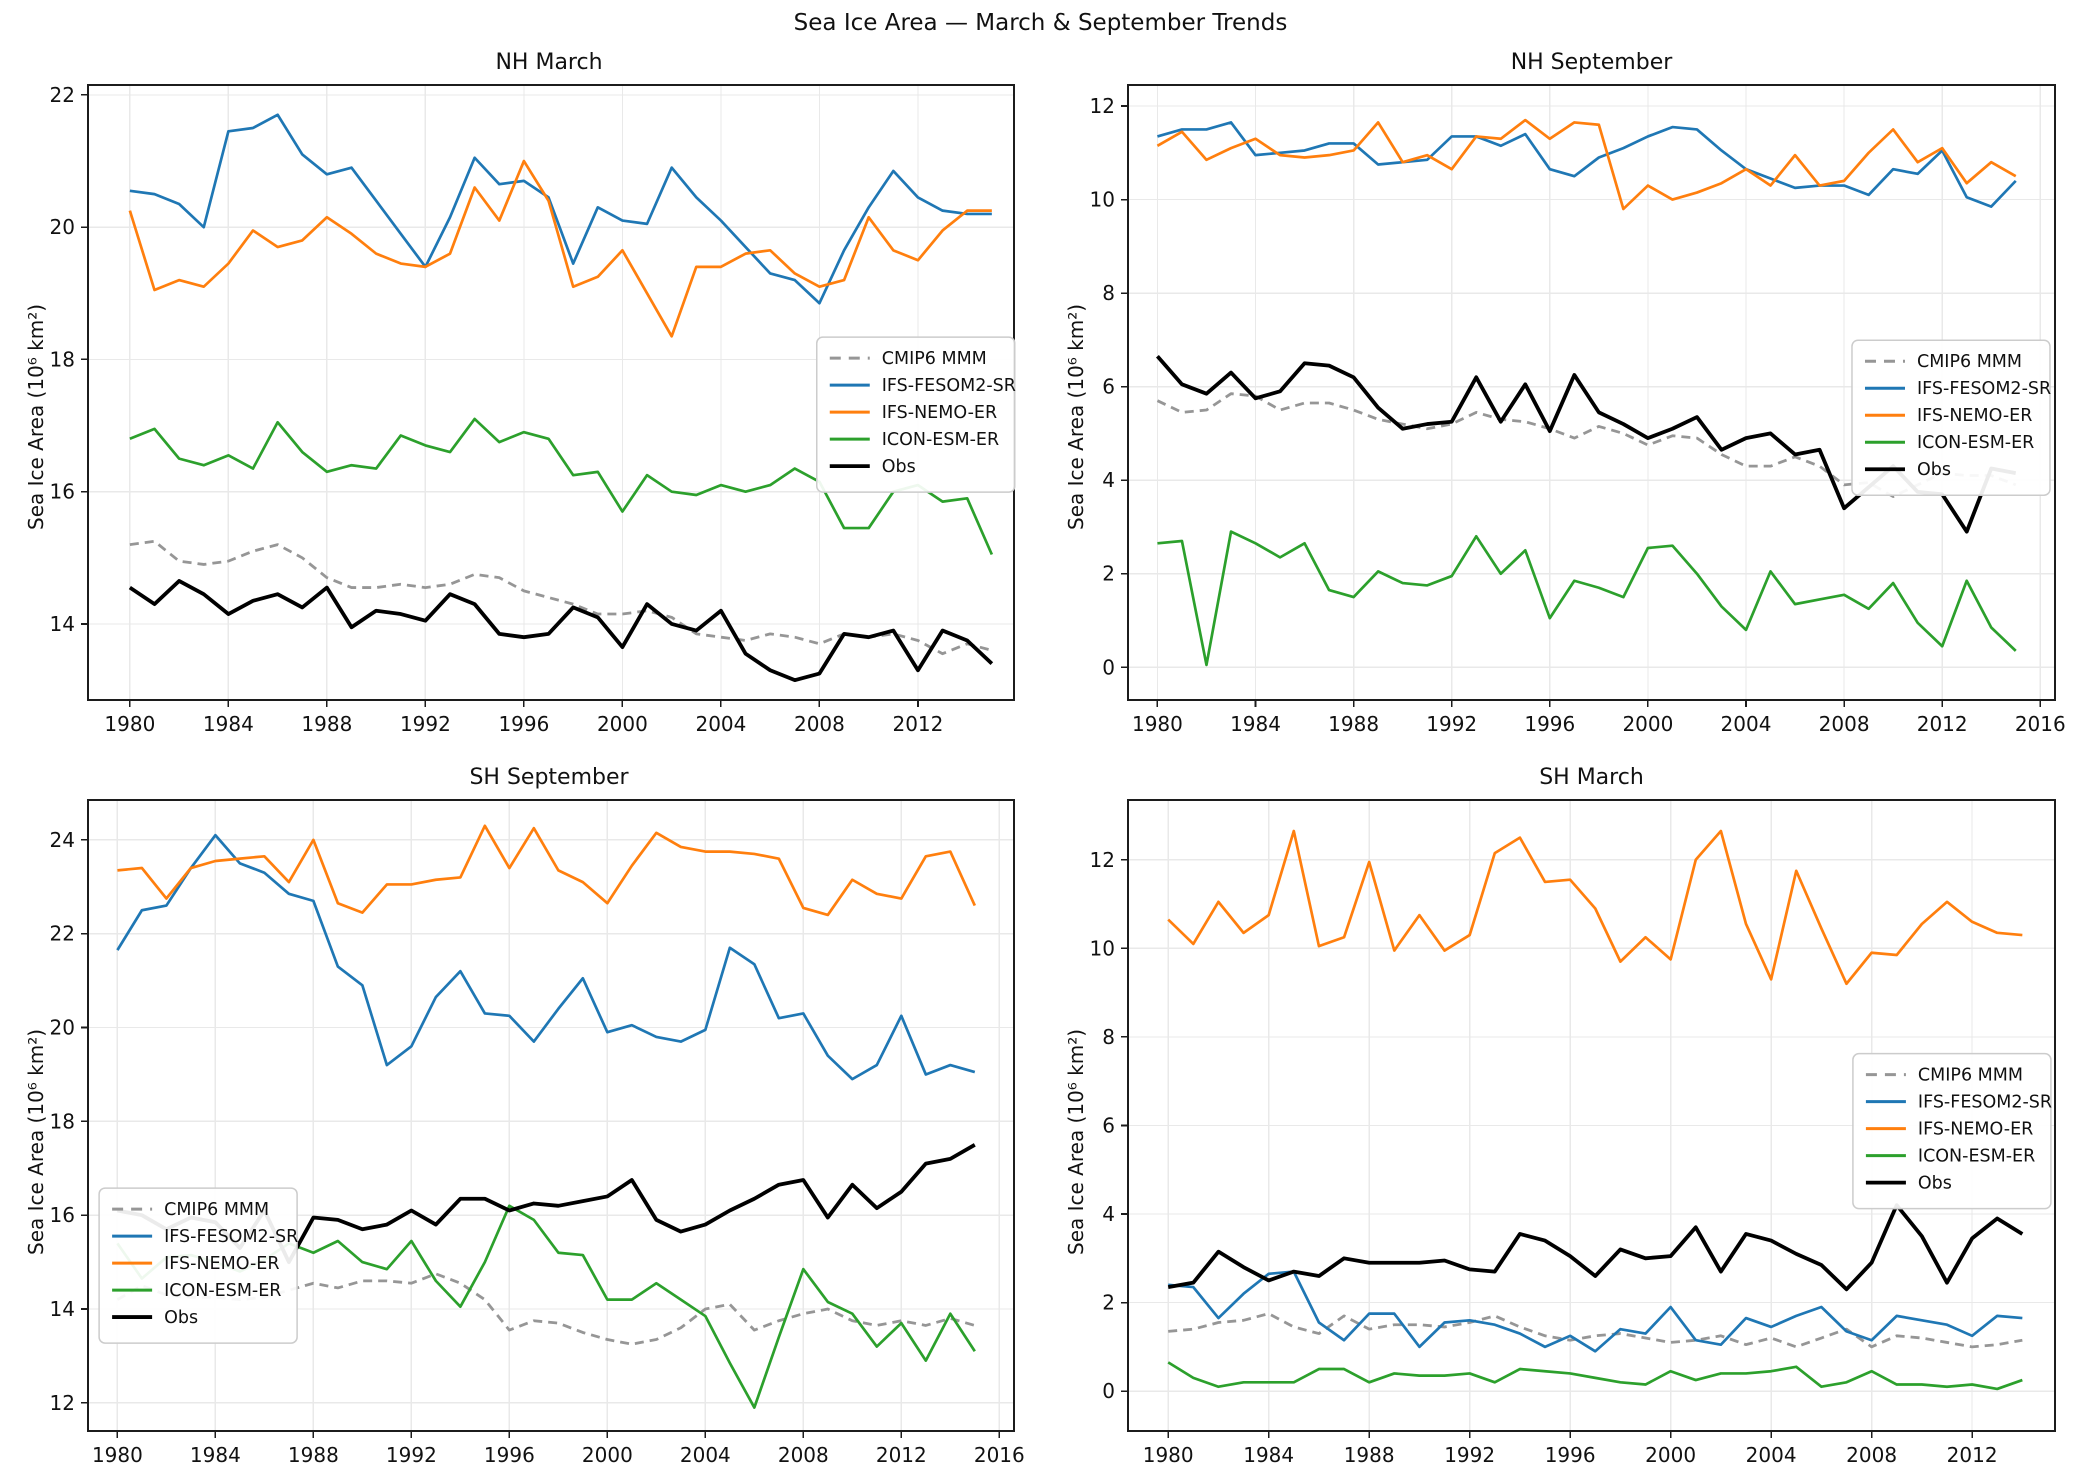  I want to click on y-tick-label: 14, so click(62, 1309).